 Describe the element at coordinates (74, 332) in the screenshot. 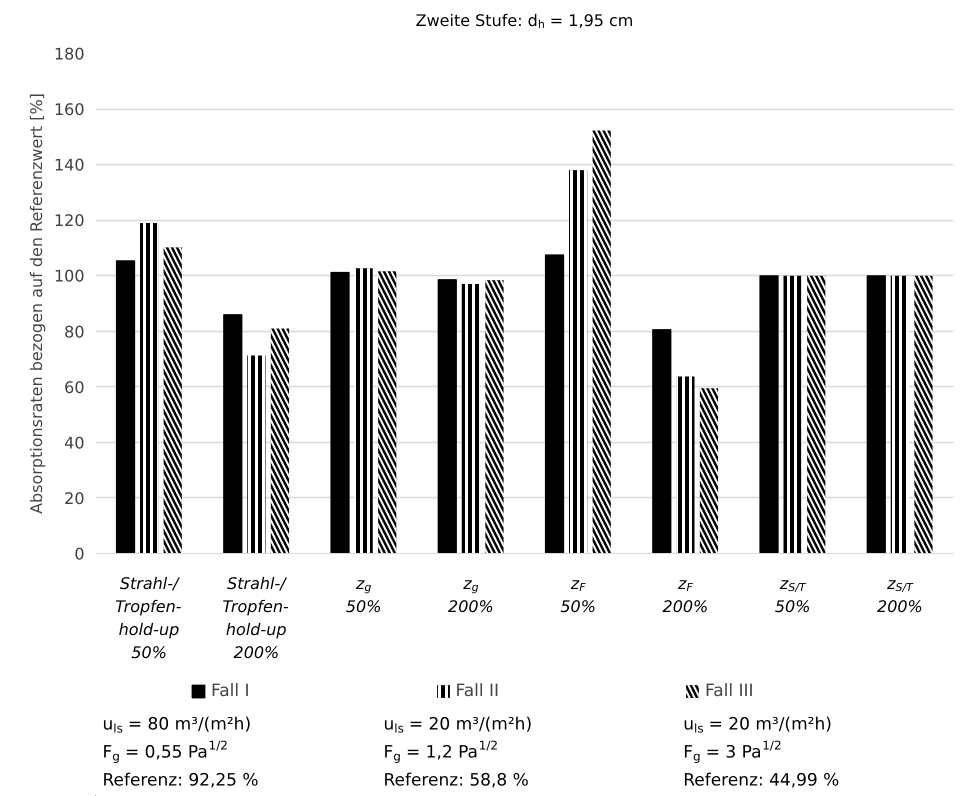

I see `y-tick-label: 80` at that location.